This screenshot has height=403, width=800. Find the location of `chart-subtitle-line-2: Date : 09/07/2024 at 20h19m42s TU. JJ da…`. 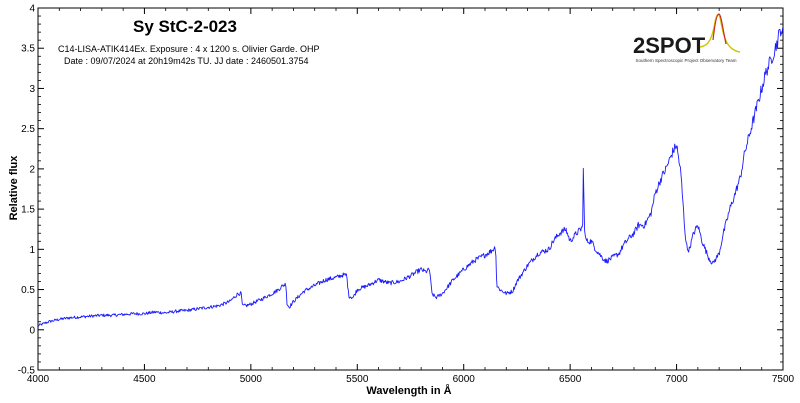

chart-subtitle-line-2: Date : 09/07/2024 at 20h19m42s TU. JJ da… is located at coordinates (186, 61).